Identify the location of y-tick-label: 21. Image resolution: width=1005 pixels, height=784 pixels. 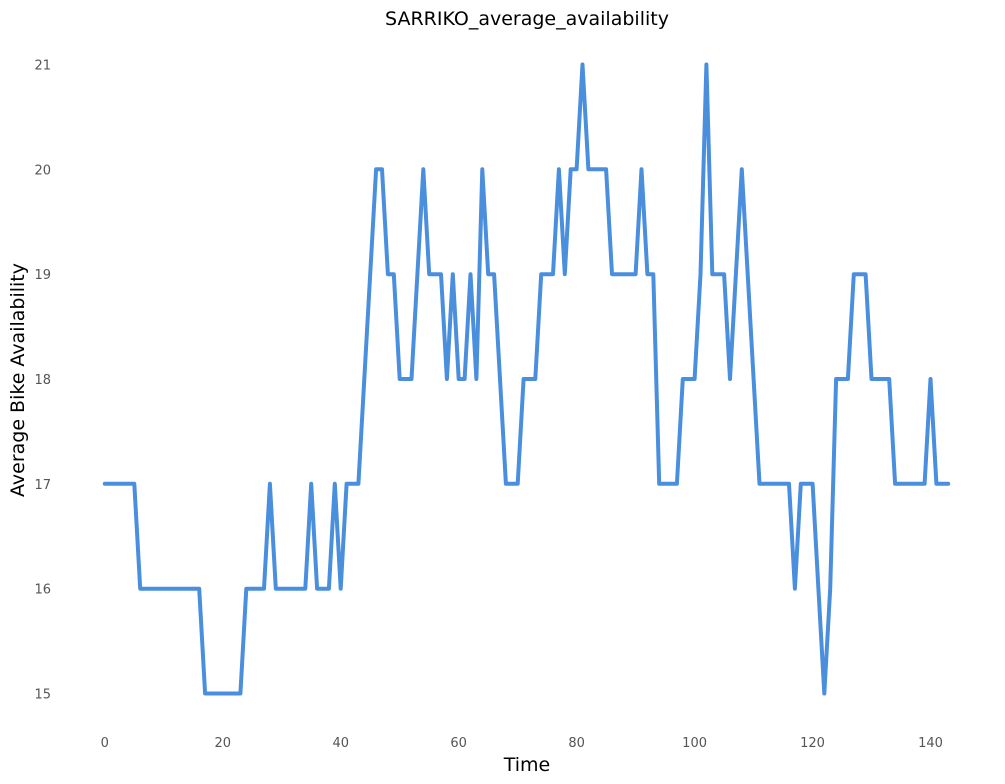
(42, 65).